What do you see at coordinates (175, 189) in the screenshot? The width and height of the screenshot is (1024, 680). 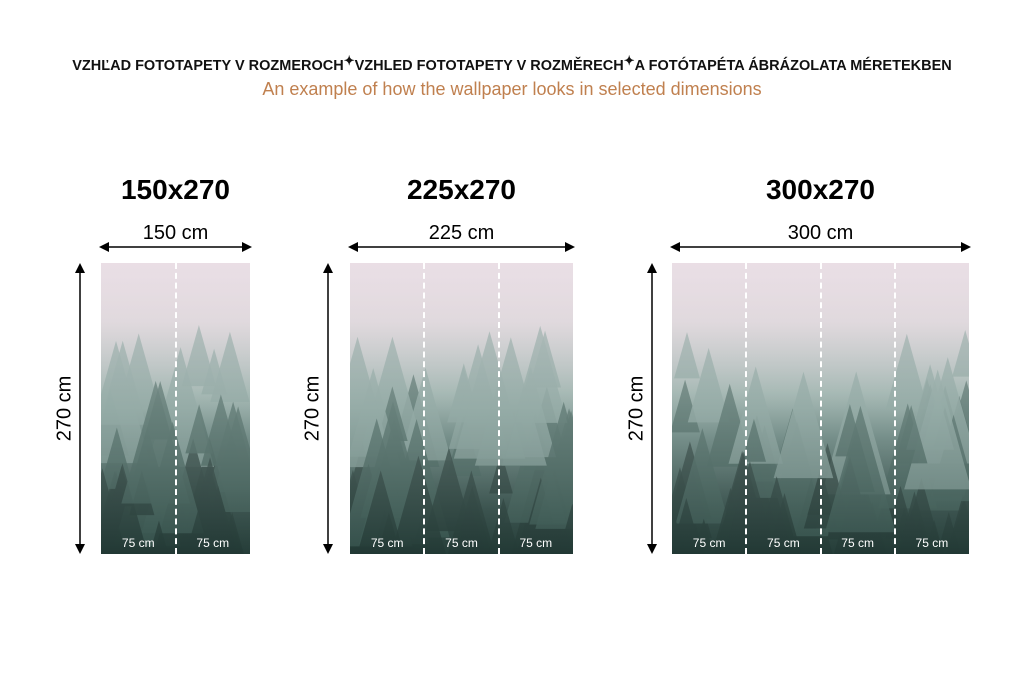 I see `size-label: 150x270` at bounding box center [175, 189].